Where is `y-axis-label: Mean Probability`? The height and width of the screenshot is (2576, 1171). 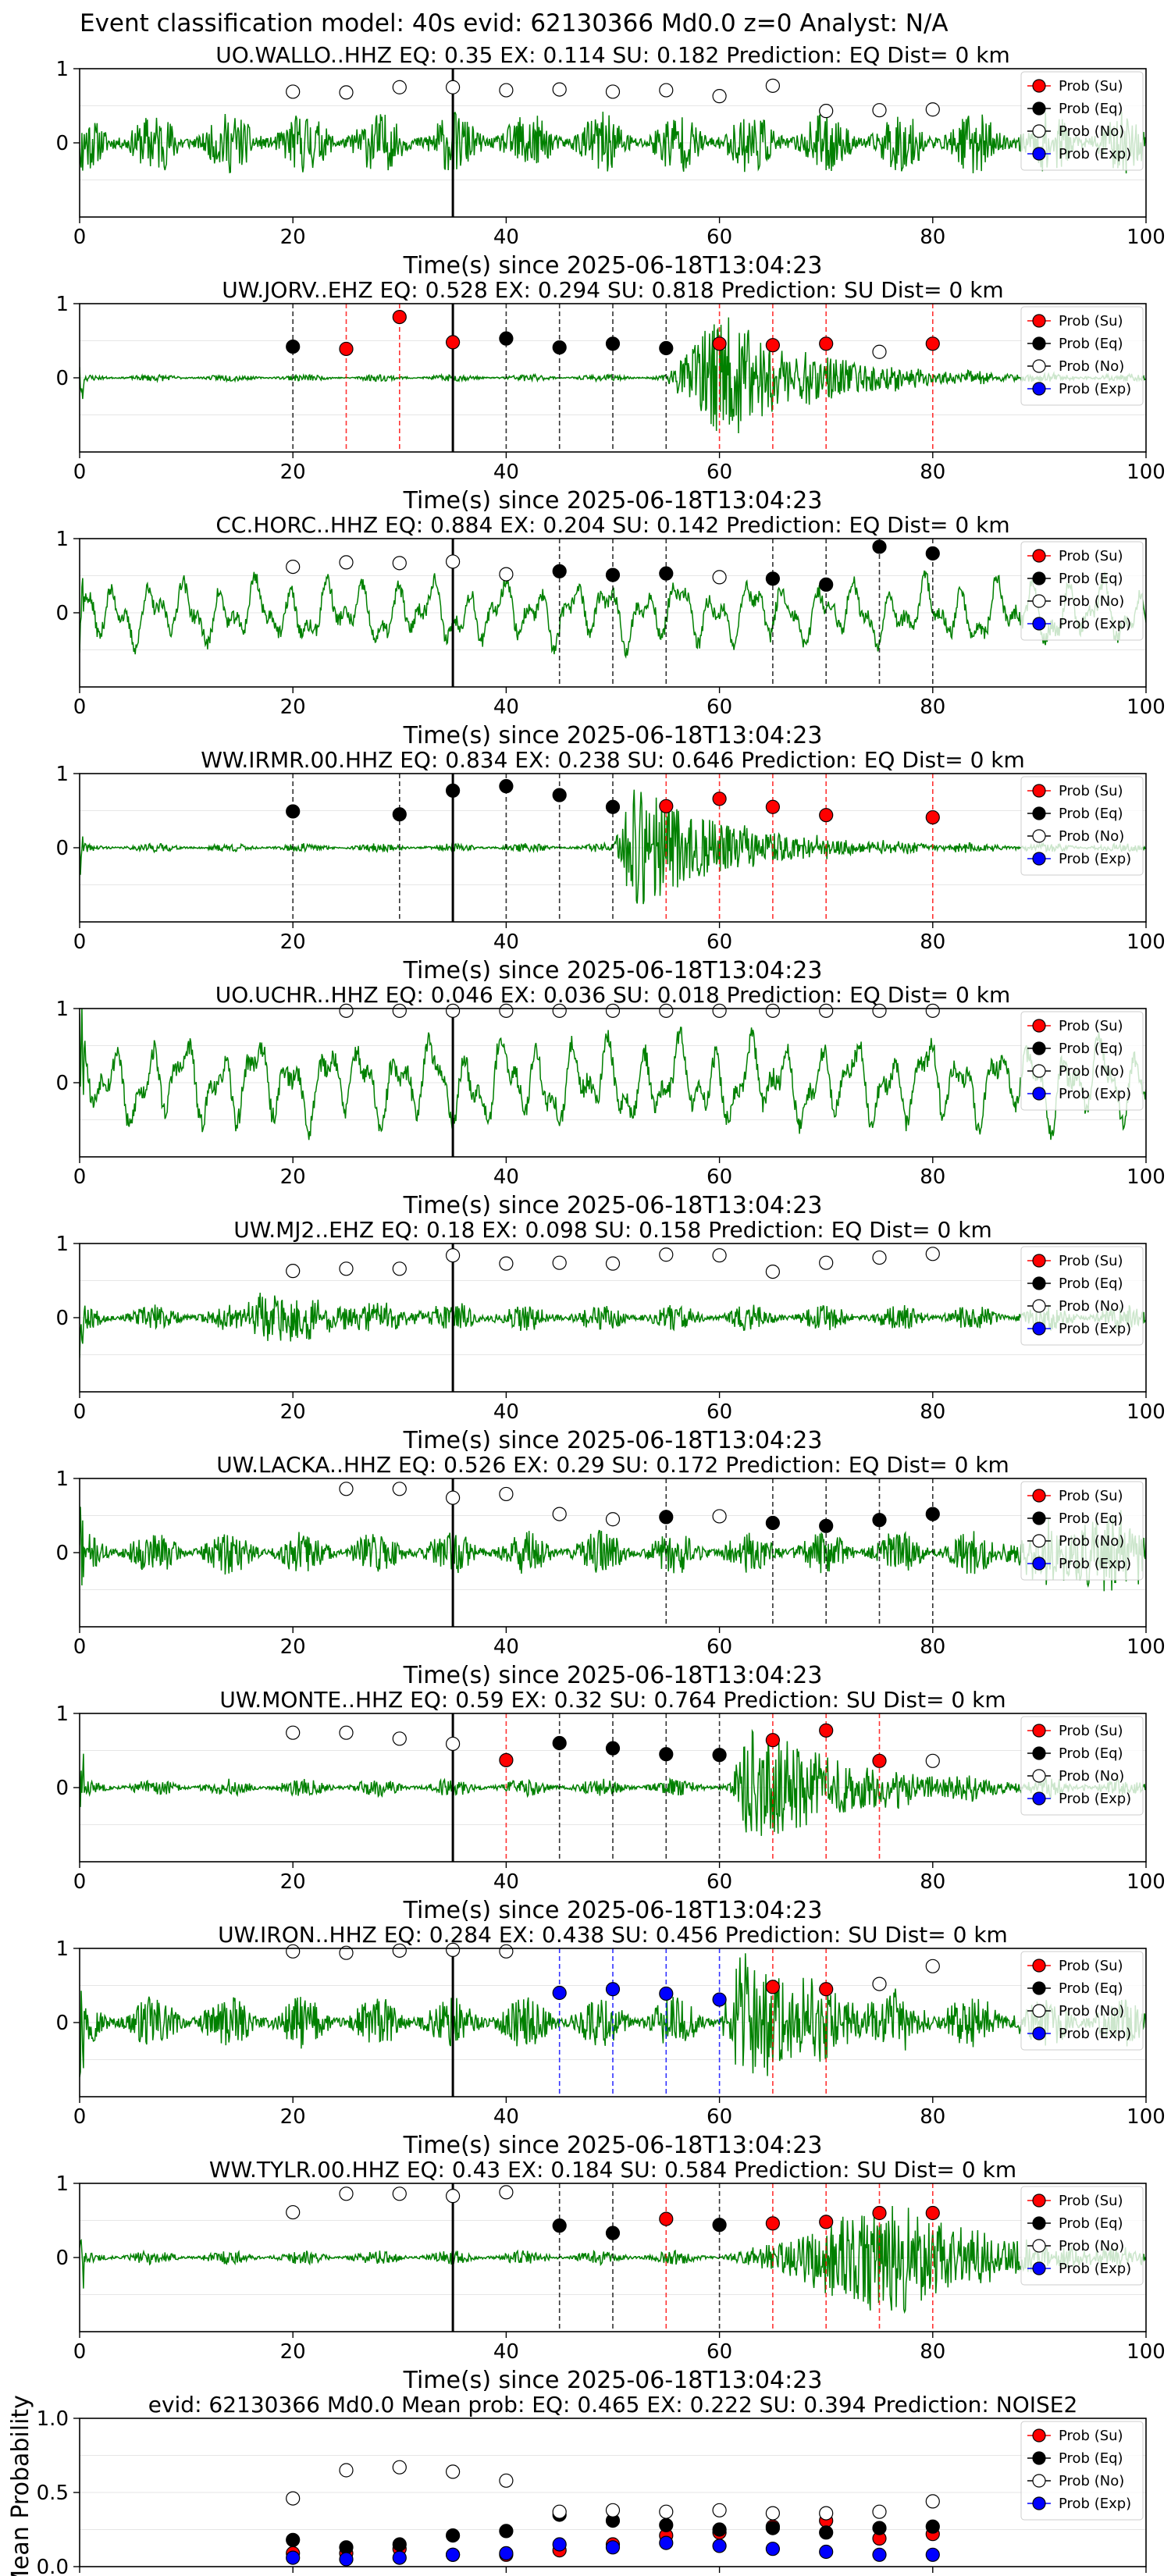
y-axis-label: Mean Probability is located at coordinates (20, 2485).